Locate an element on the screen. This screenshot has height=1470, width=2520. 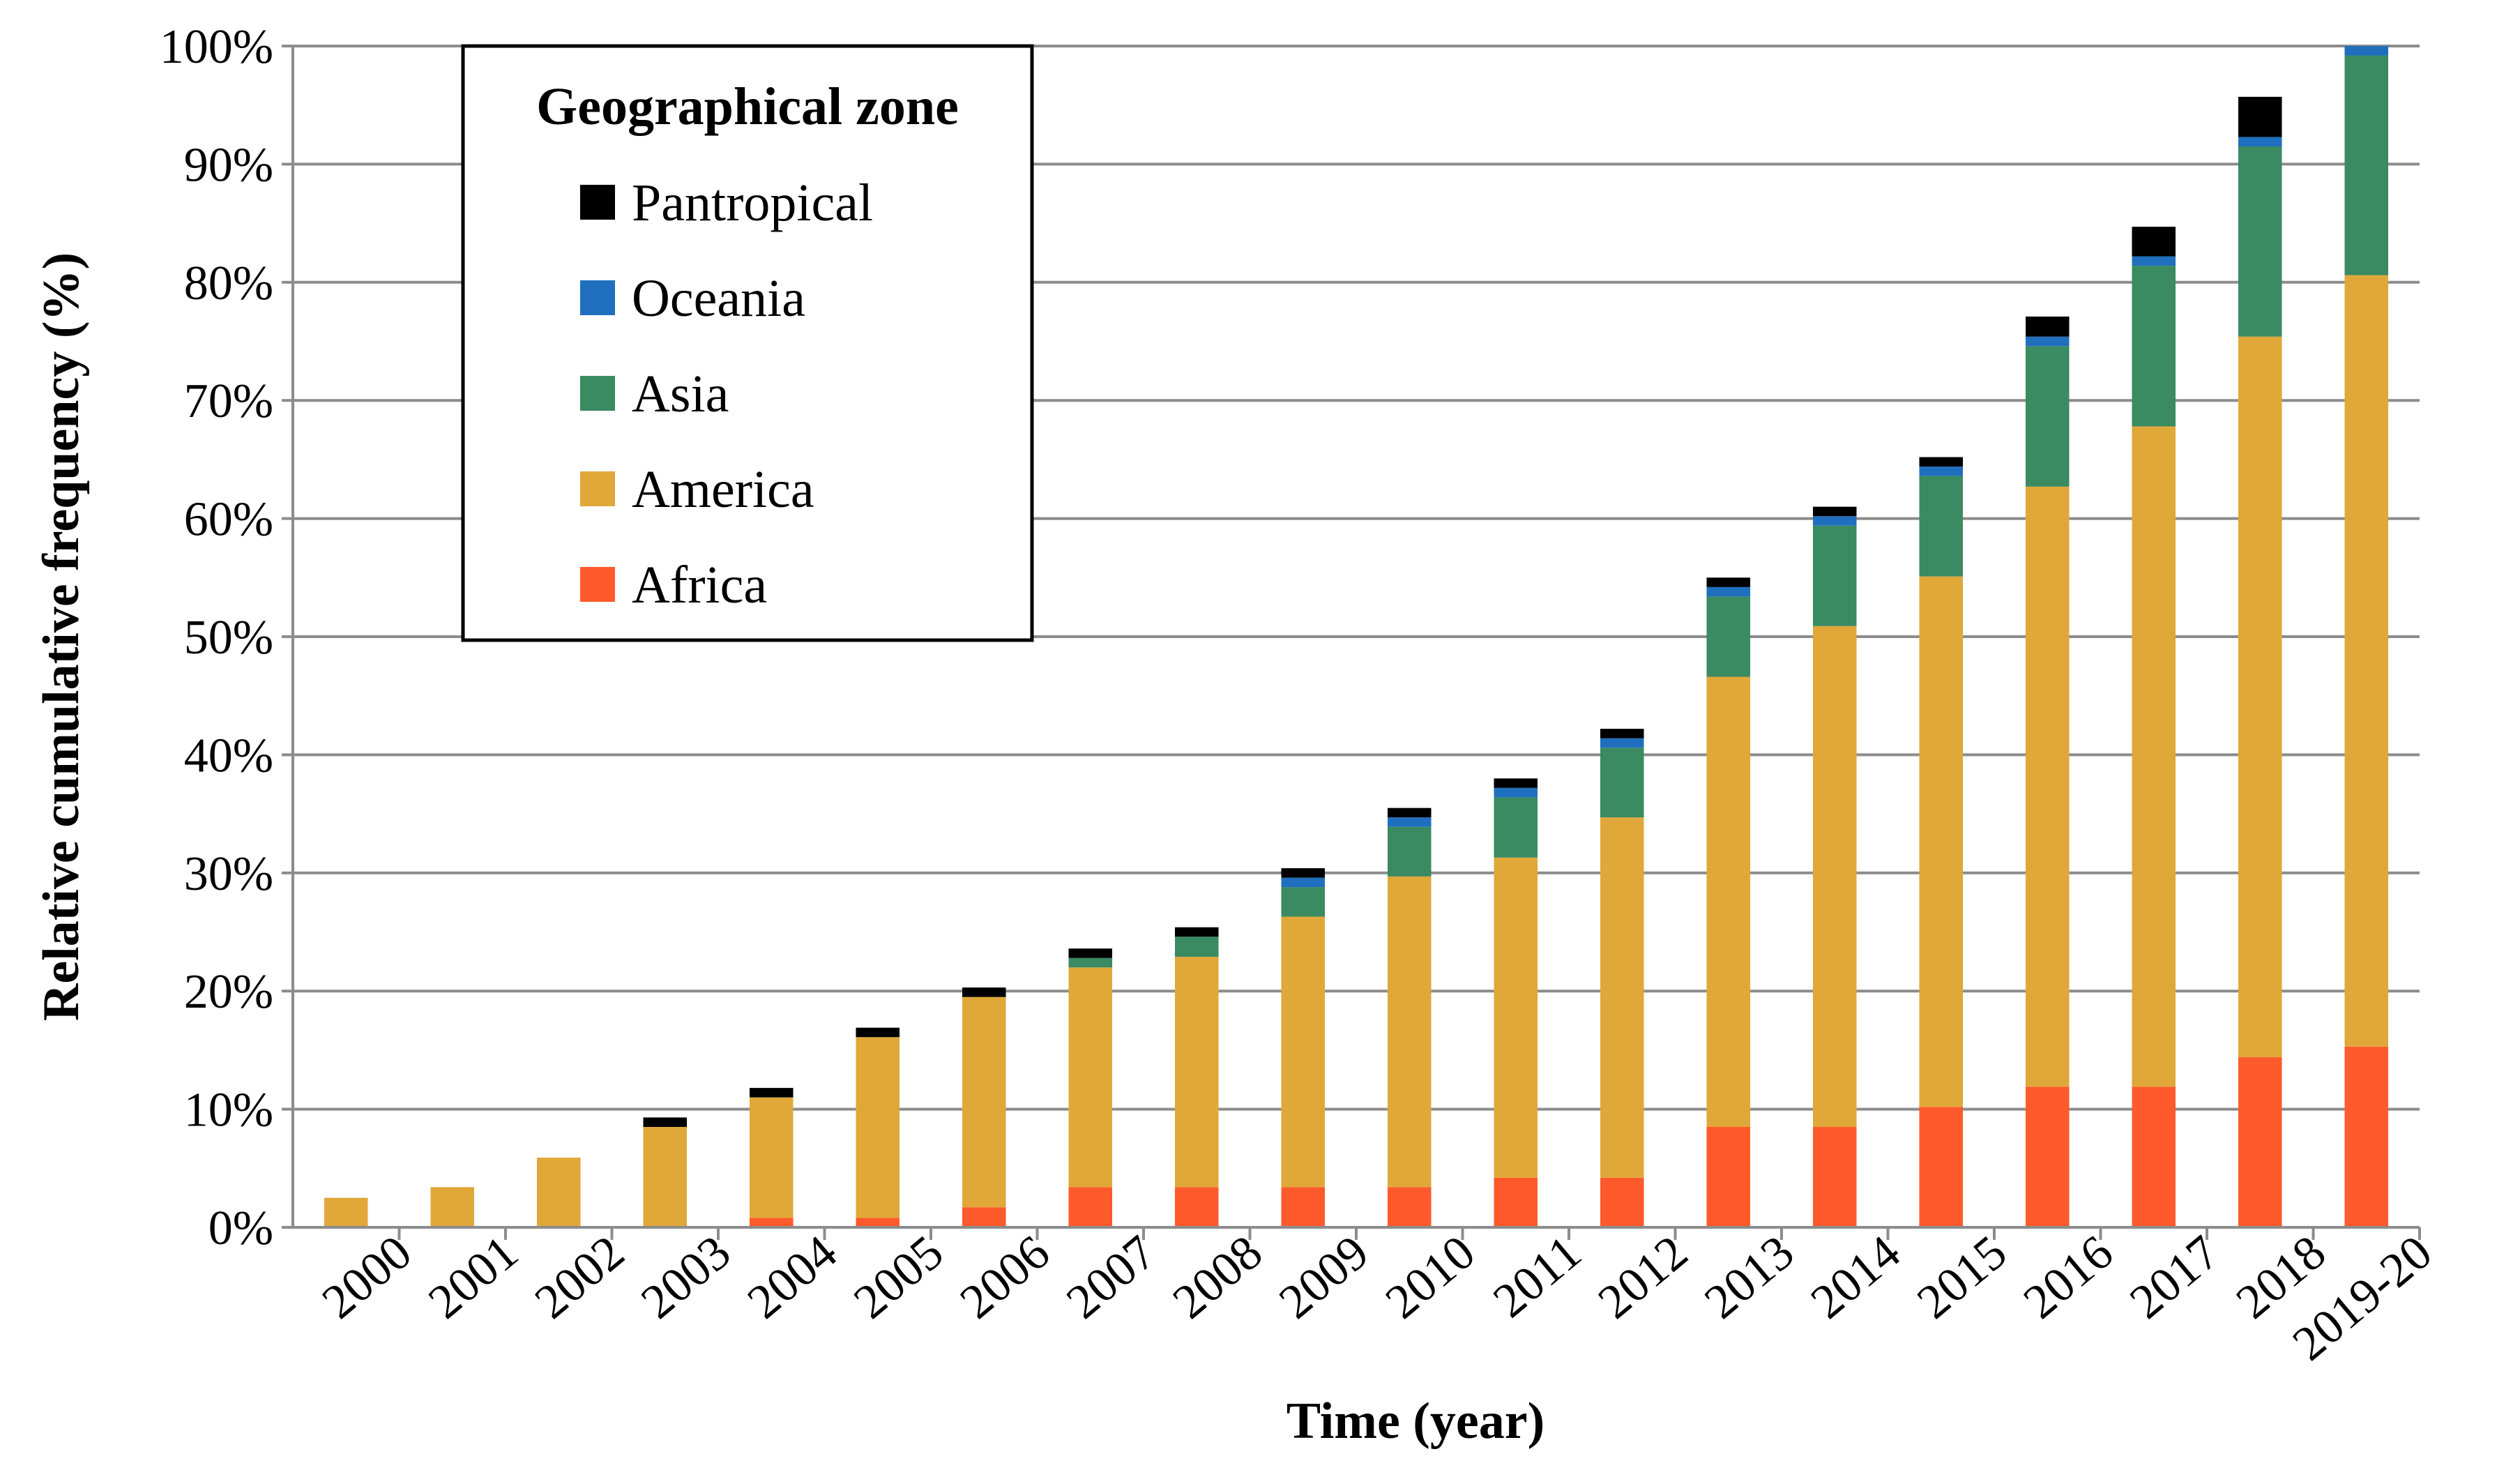
y-axis-title: Relative cumulative frequency (%) is located at coordinates (62, 636).